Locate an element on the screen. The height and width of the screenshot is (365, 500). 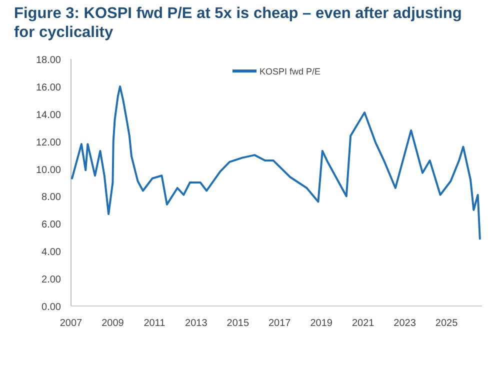
y-tick-label: 18.00 is located at coordinates (49, 60).